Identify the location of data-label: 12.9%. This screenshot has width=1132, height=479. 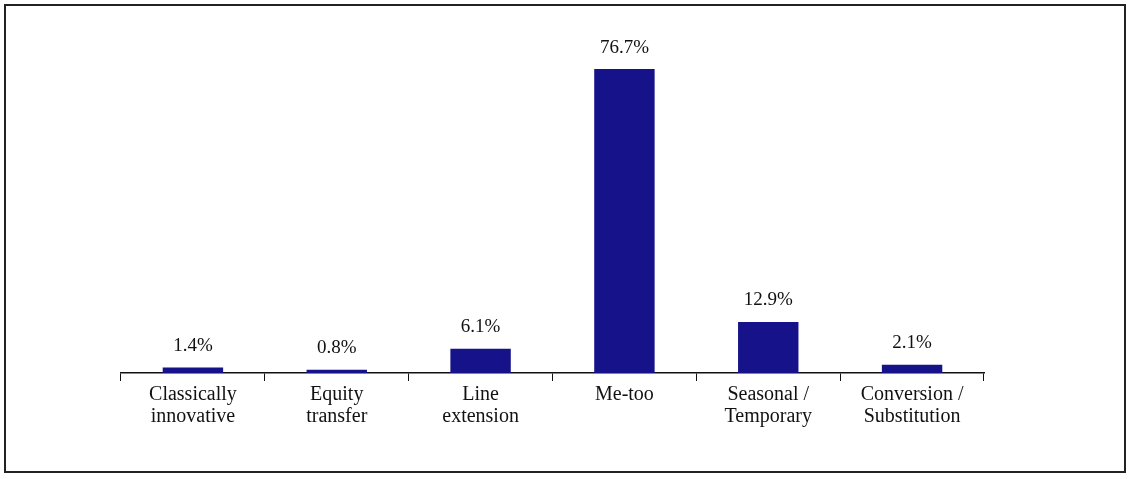
(768, 299).